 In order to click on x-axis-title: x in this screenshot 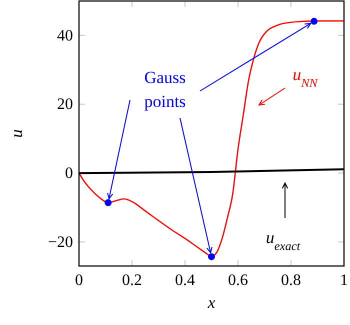, I will do `click(211, 302)`.